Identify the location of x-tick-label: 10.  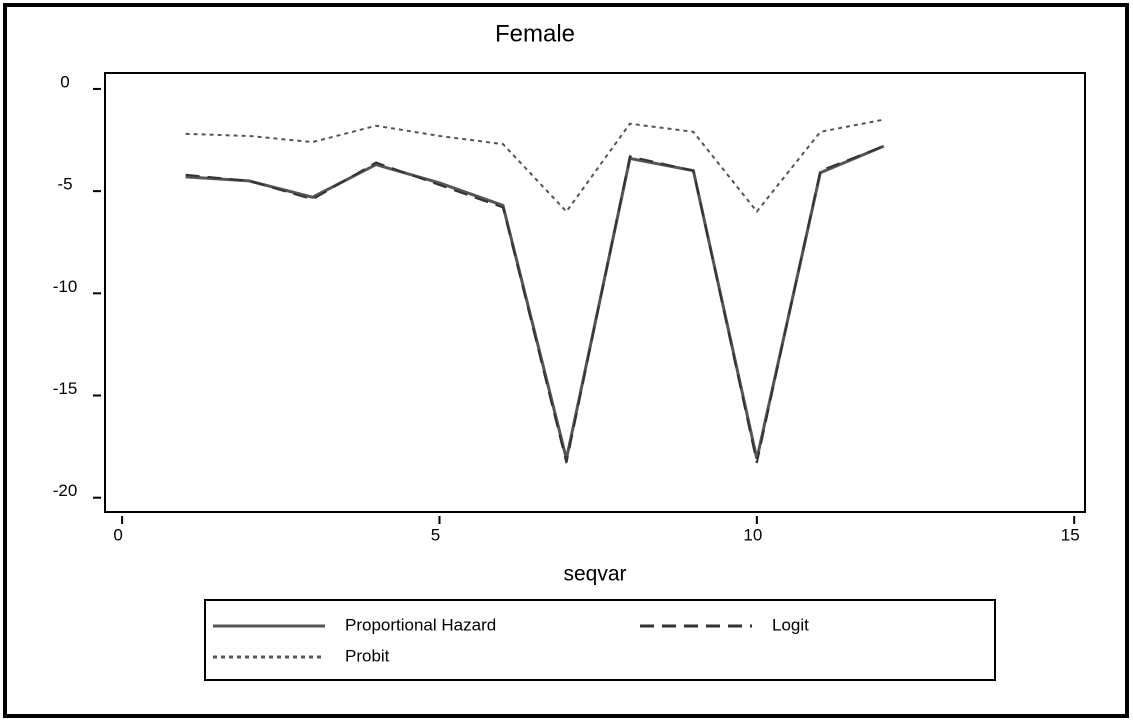
(752, 534).